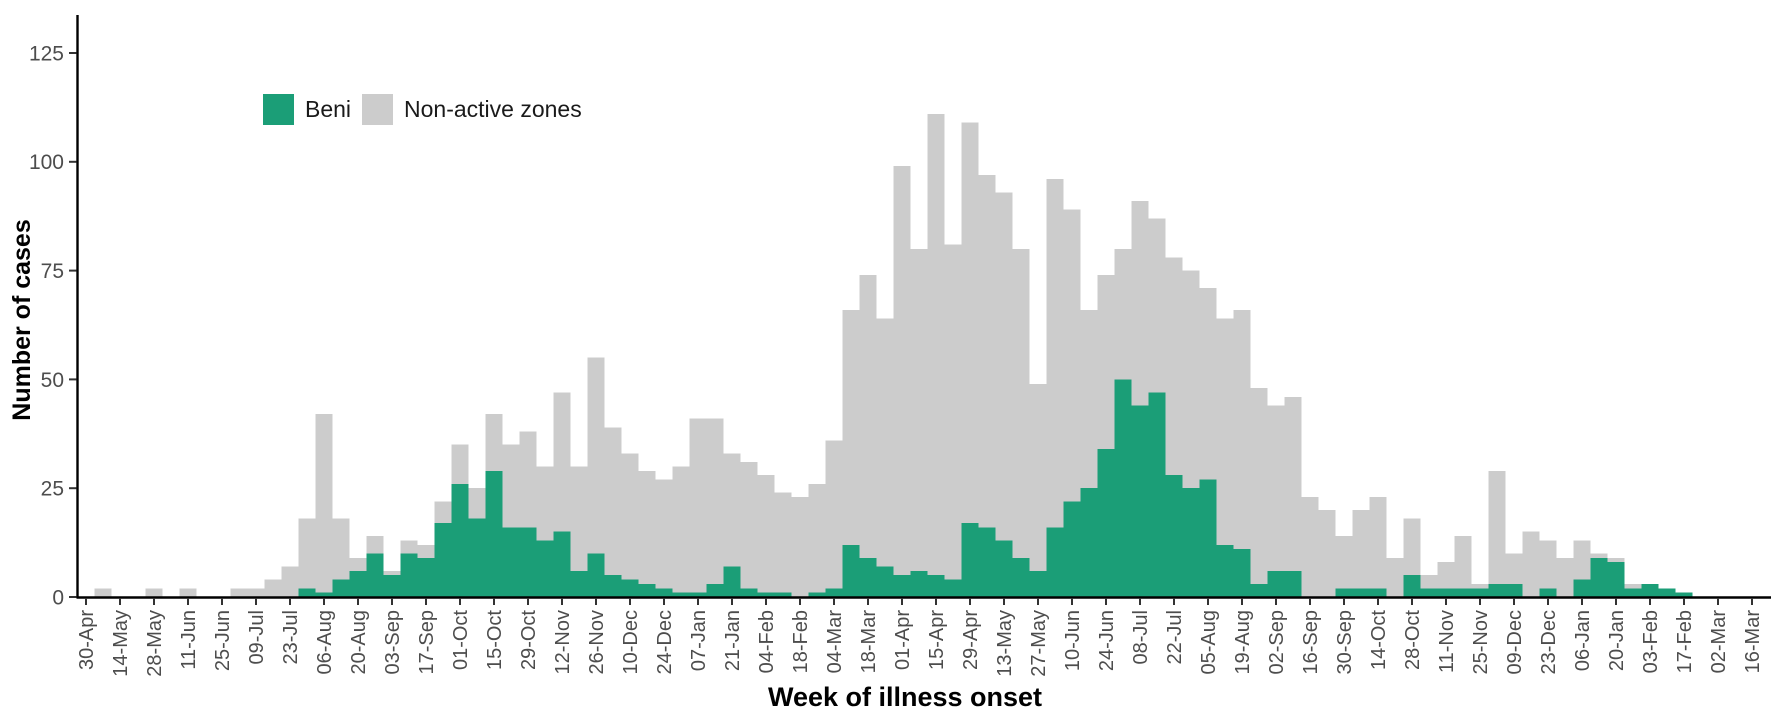 Image resolution: width=1772 pixels, height=722 pixels. Describe the element at coordinates (1582, 588) in the screenshot. I see `bar-beni-06-Jan` at that location.